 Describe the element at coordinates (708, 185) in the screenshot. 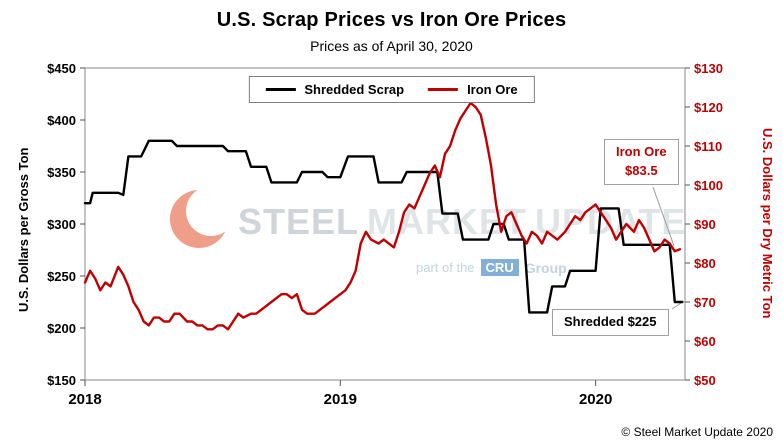

I see `right-axis-tick-label: $100` at that location.